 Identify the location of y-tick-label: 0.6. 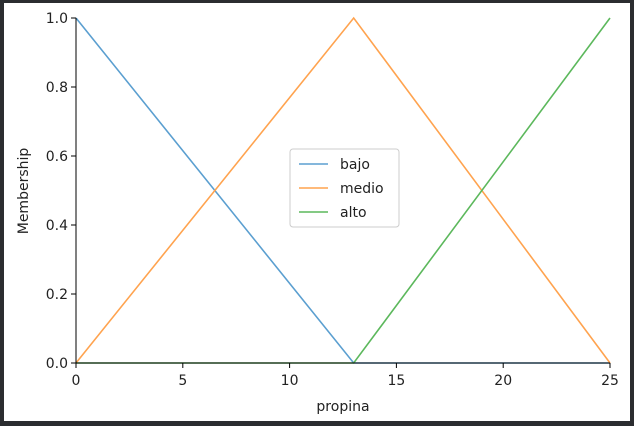
(57, 157).